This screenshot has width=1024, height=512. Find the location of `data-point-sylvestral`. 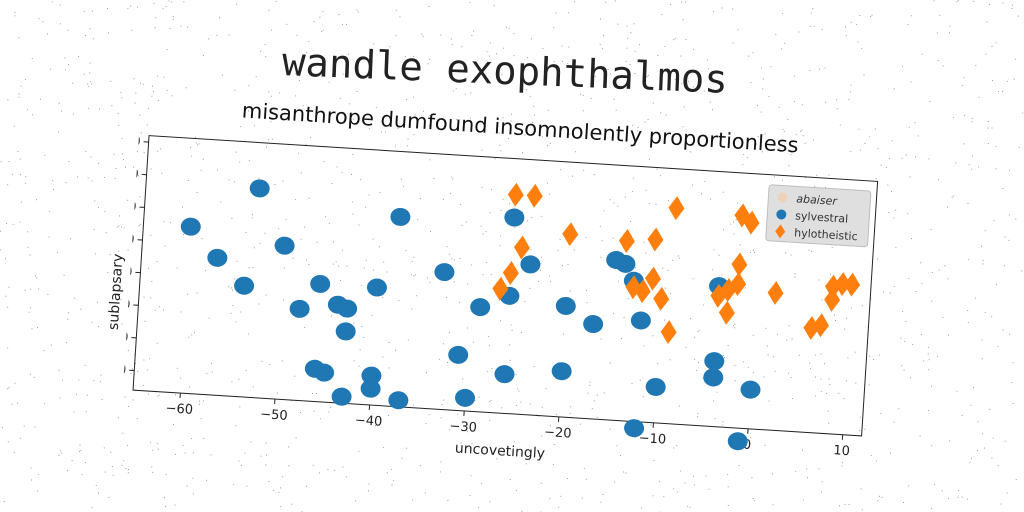

data-point-sylvestral is located at coordinates (345, 331).